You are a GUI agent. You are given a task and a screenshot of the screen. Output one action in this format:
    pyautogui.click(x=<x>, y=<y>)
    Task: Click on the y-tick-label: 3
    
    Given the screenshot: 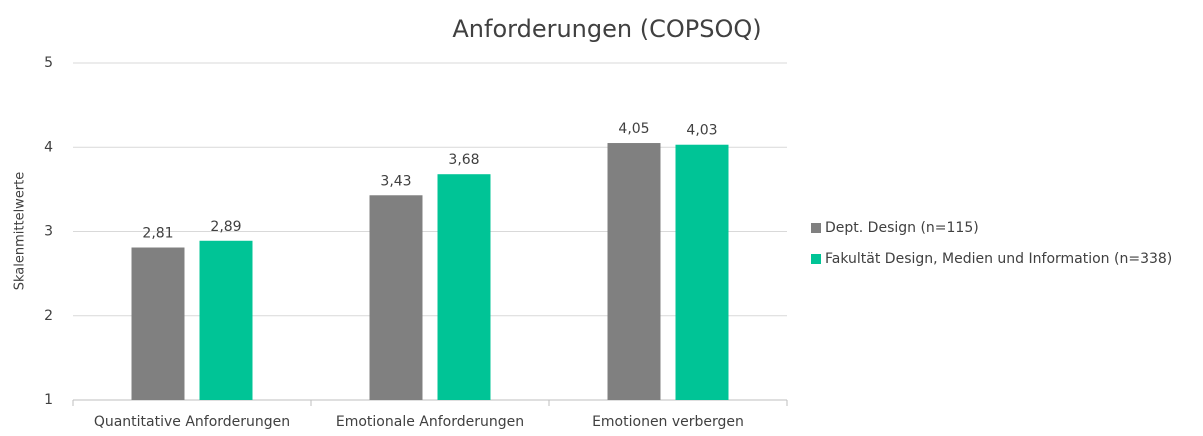 What is the action you would take?
    pyautogui.click(x=48, y=232)
    